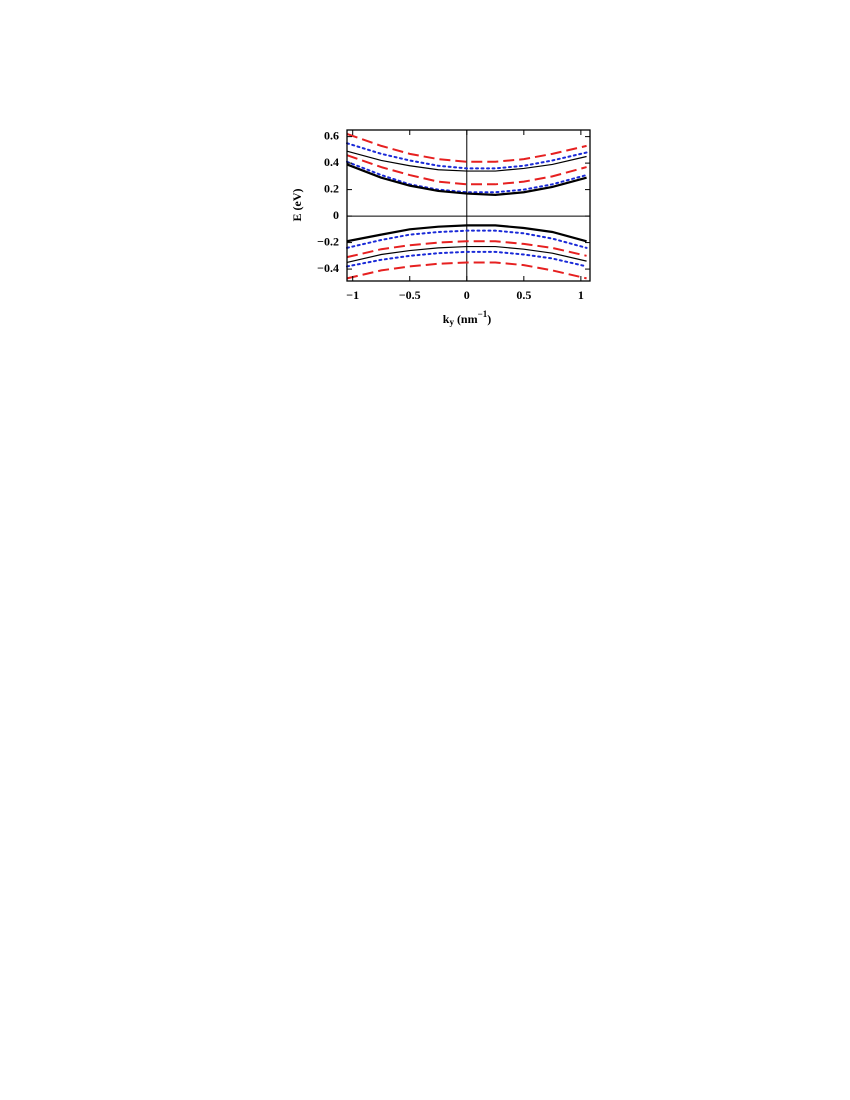 This screenshot has width=850, height=1100. Describe the element at coordinates (352, 295) in the screenshot. I see `x-tick-label: −1` at that location.